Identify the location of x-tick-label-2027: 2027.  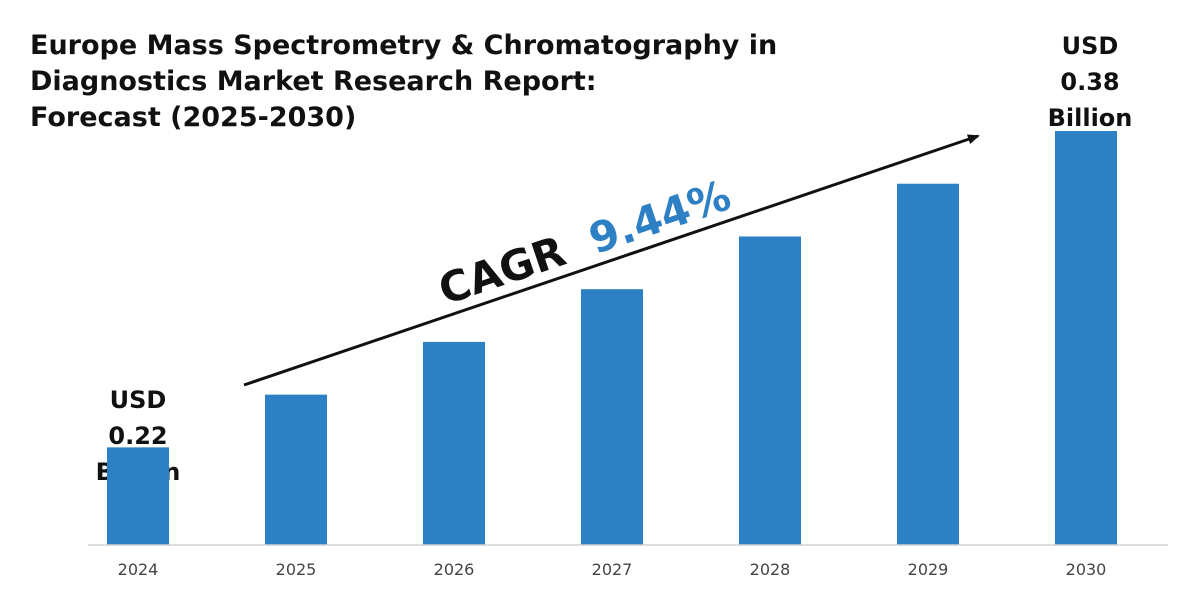
(612, 569).